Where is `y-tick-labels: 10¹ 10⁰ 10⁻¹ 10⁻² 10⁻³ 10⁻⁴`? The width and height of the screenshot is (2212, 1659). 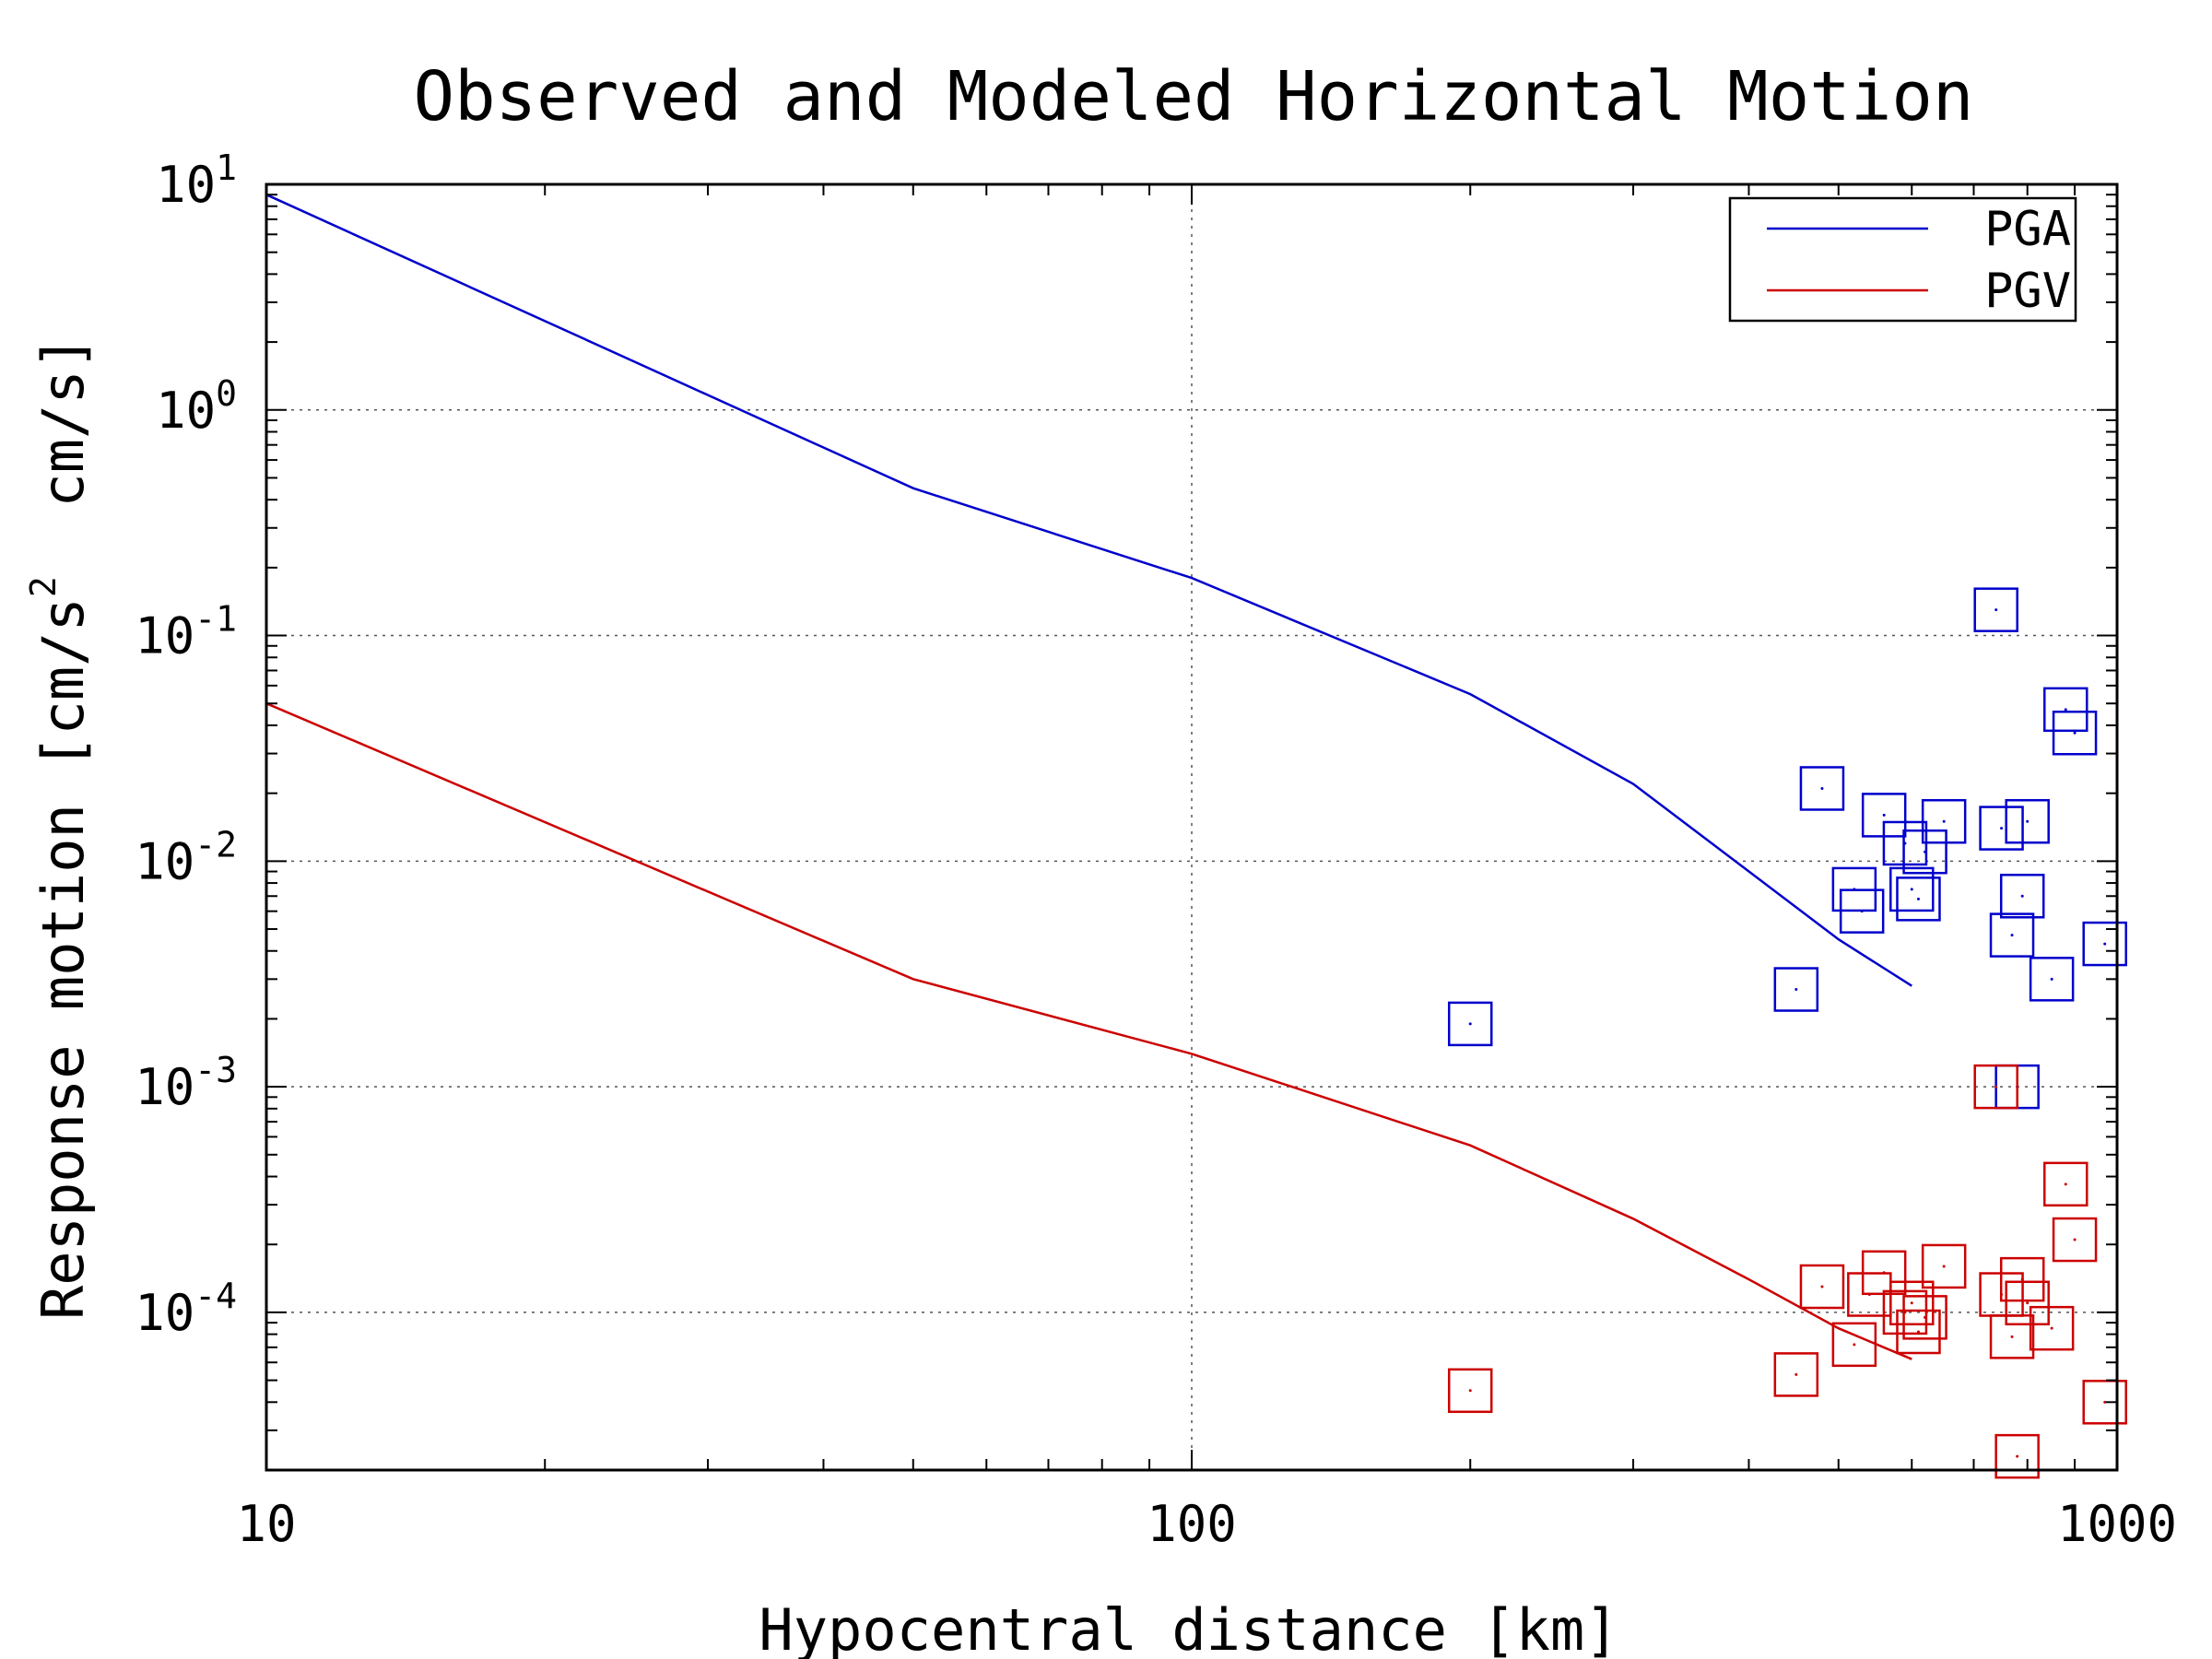
y-tick-labels: 10¹ 10⁰ 10⁻¹ 10⁻² 10⁻³ 10⁻⁴ is located at coordinates (186, 744).